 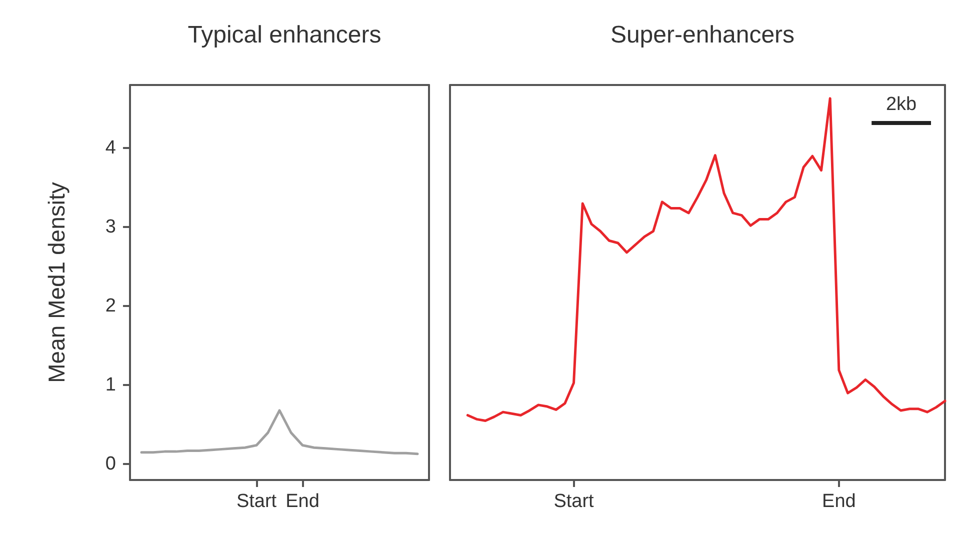 I want to click on annotation: 2kb, so click(x=901, y=104).